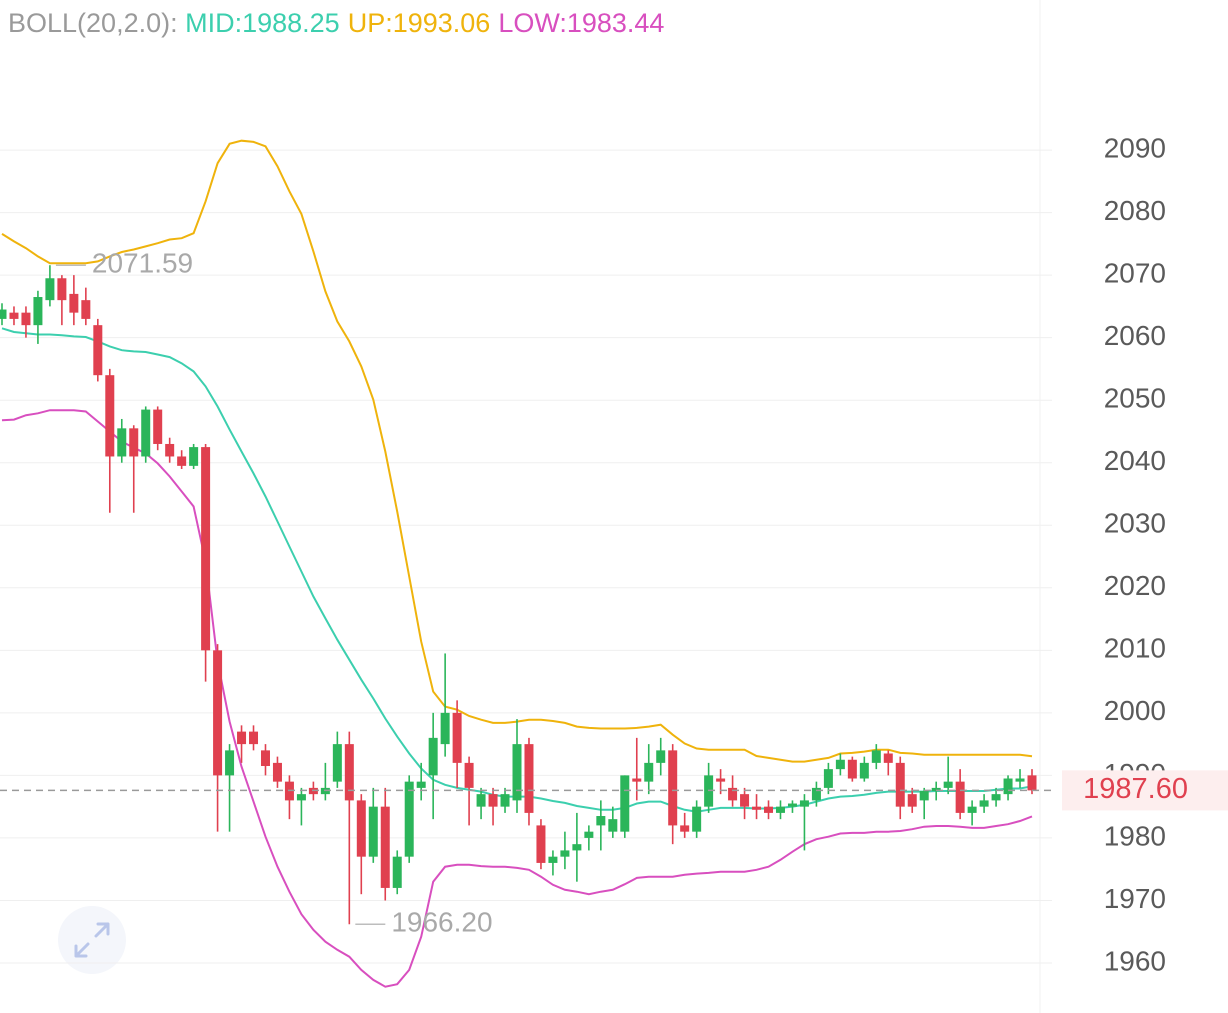  I want to click on y-tick-label: 2050, so click(1135, 398).